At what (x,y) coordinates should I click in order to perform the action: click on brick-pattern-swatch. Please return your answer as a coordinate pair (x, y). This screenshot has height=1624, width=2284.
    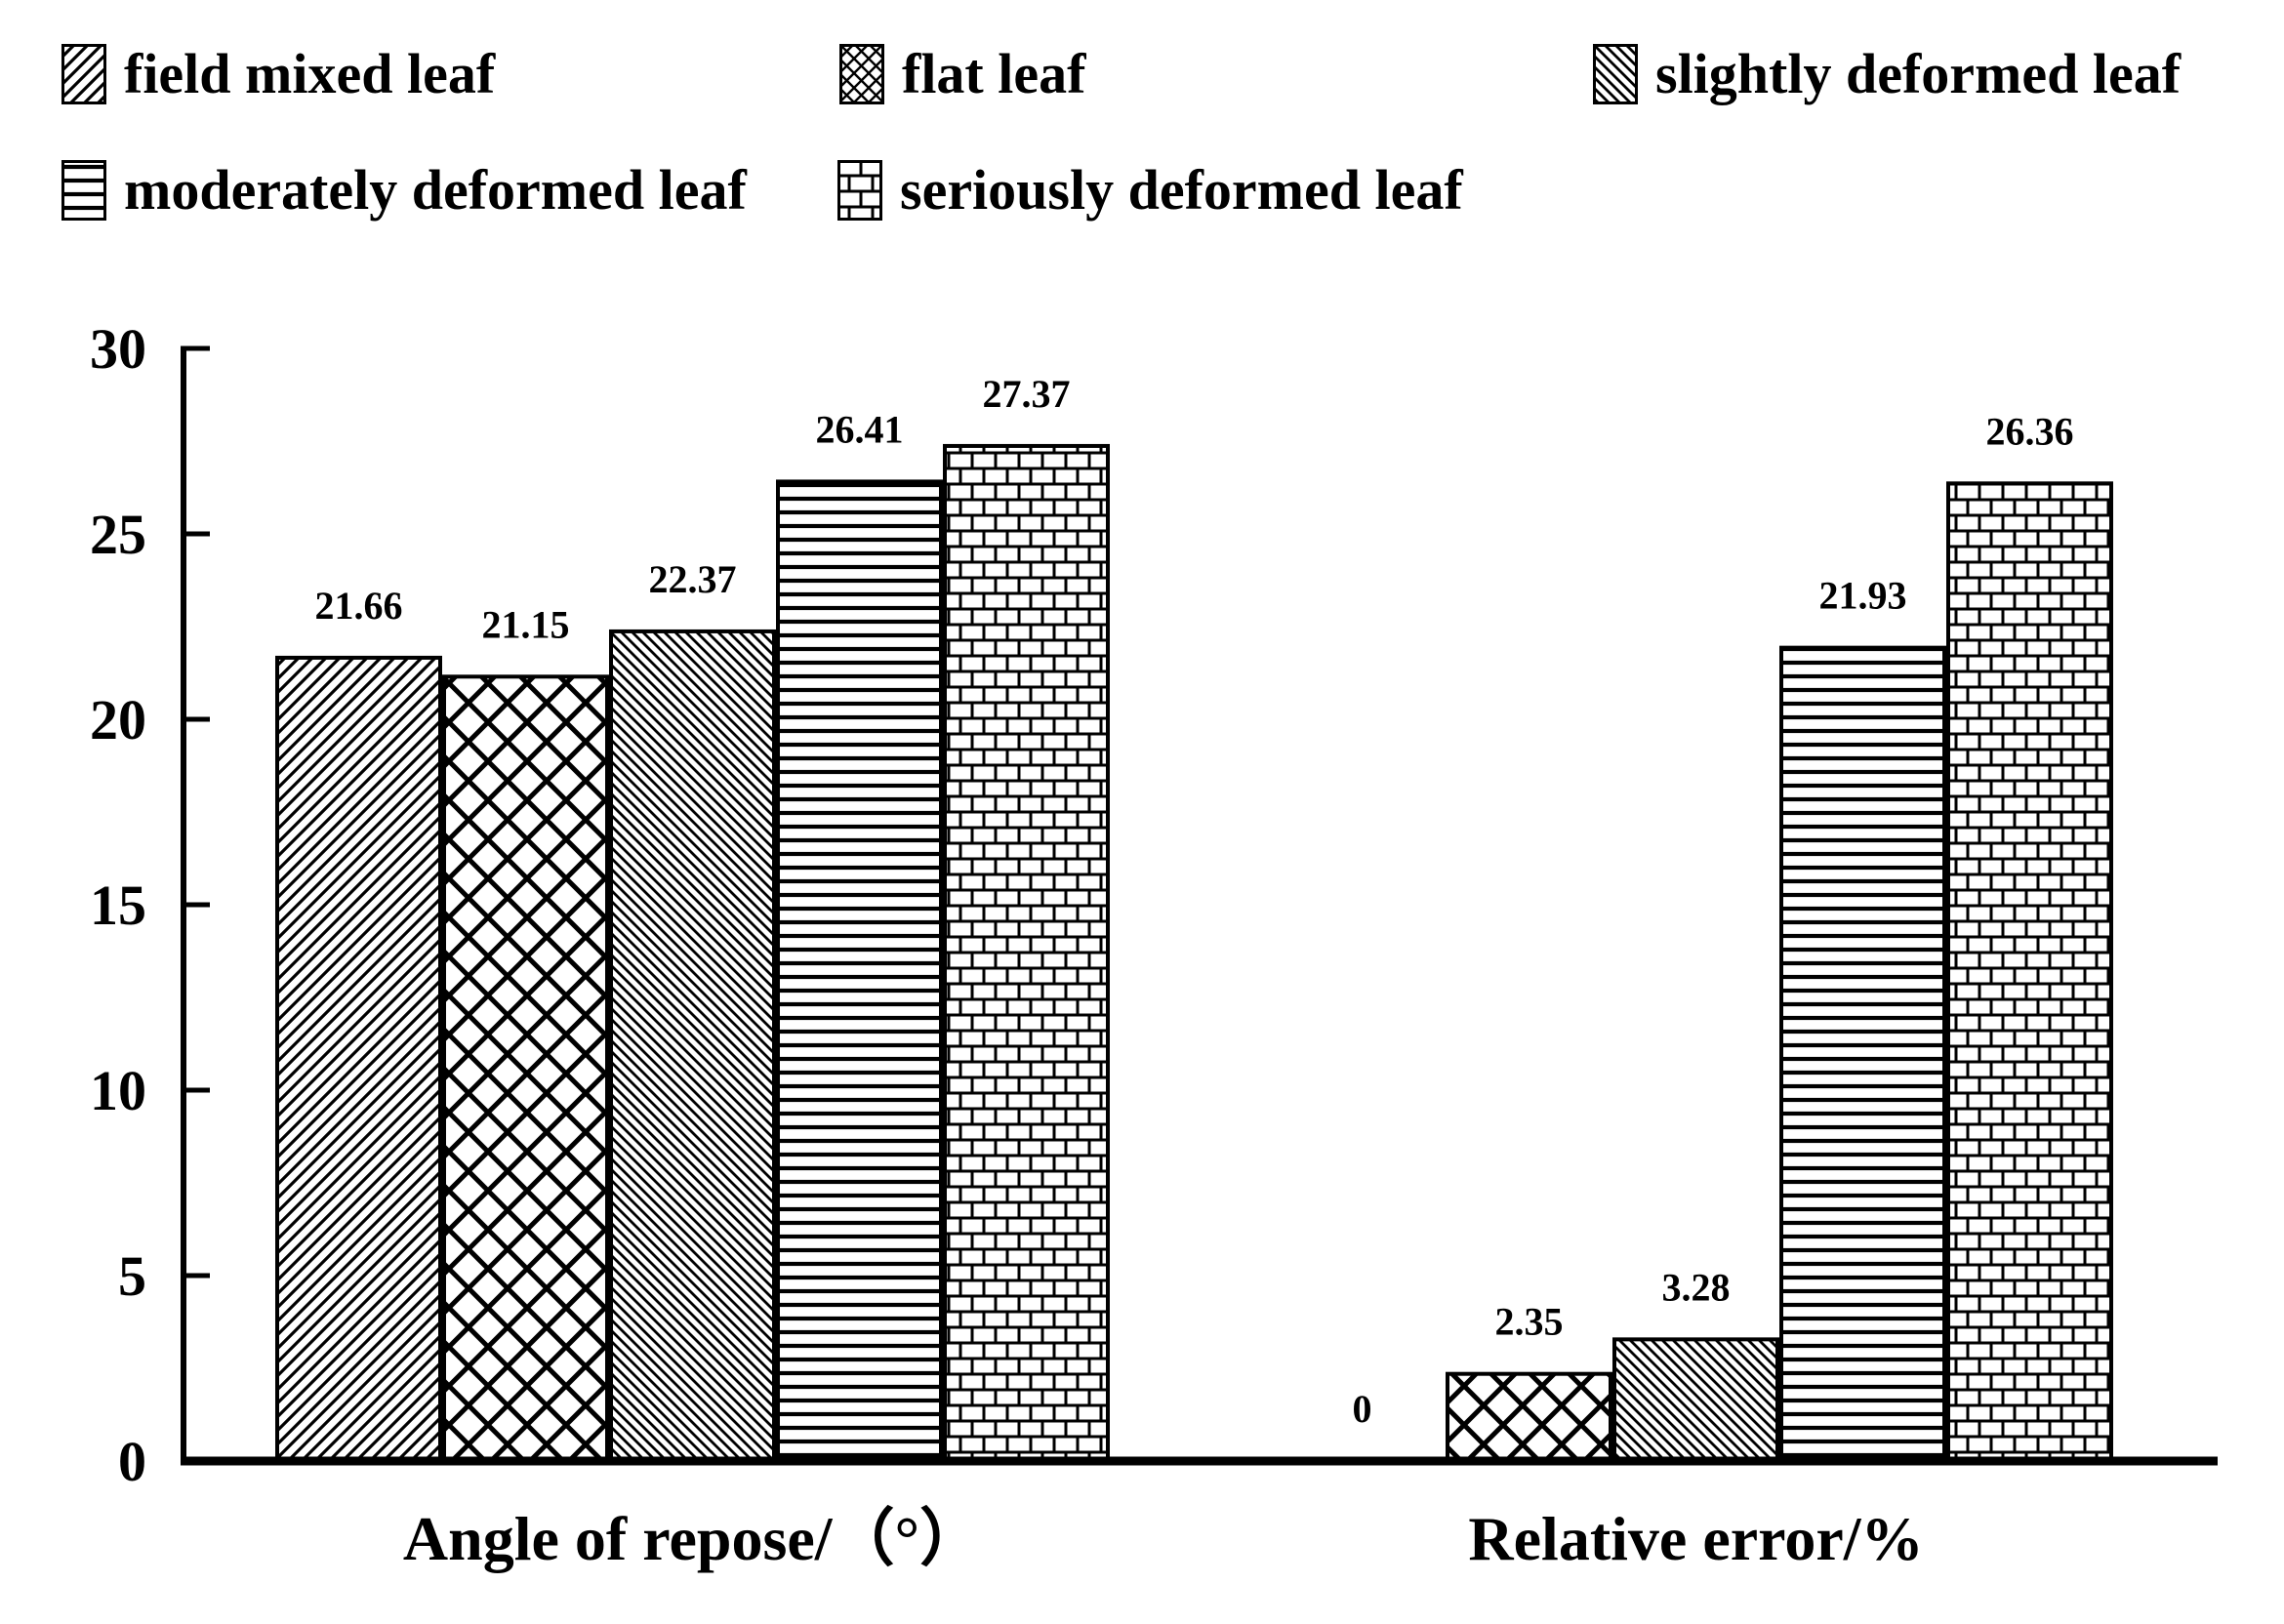
    Looking at the image, I should click on (859, 190).